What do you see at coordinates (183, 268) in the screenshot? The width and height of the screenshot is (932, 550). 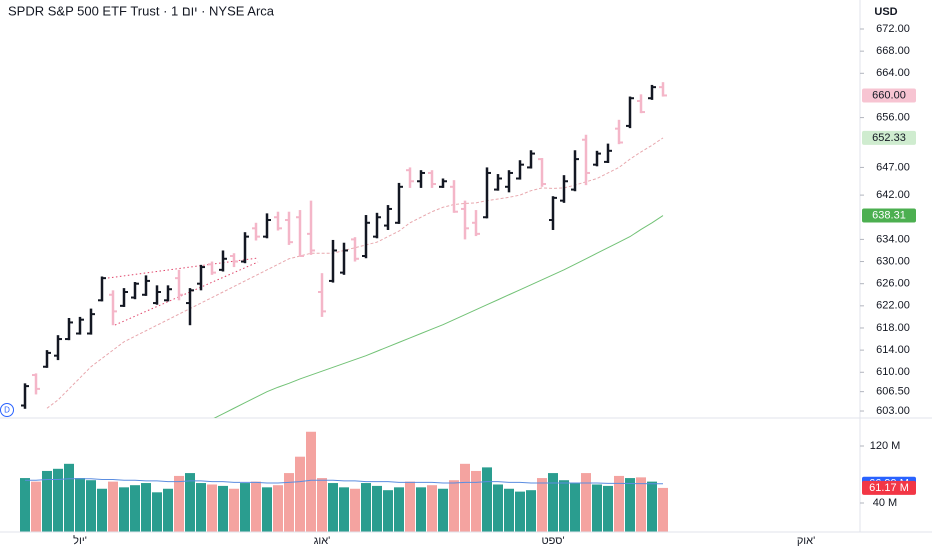 I see `pattern-line` at bounding box center [183, 268].